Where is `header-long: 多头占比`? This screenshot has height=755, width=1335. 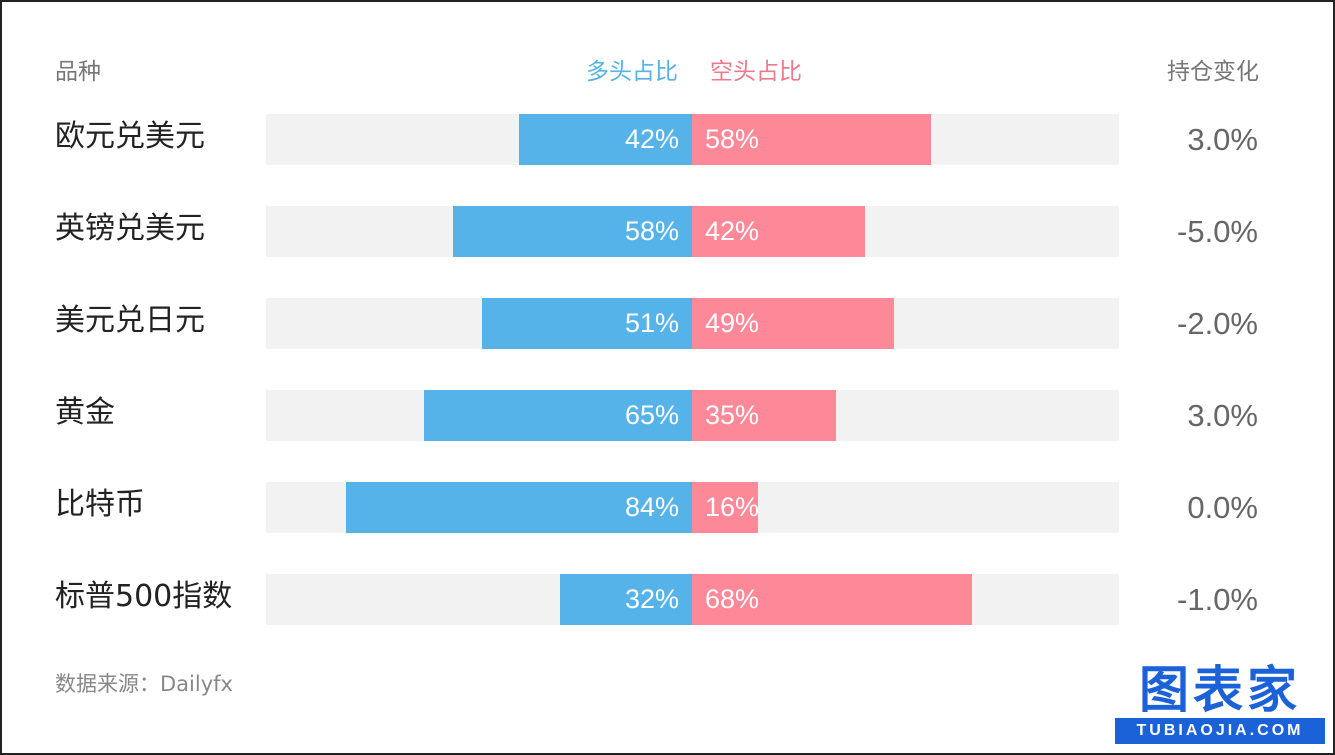 header-long: 多头占比 is located at coordinates (632, 72).